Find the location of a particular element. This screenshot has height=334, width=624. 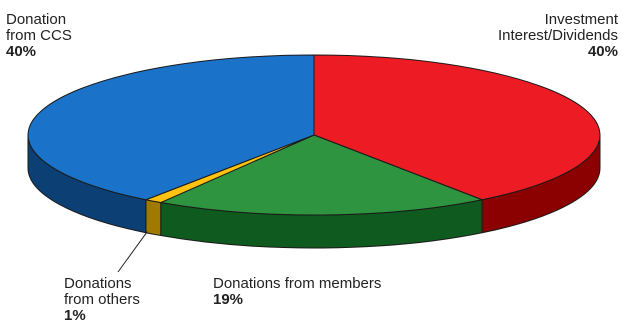

leader-line-others is located at coordinates (132, 252).